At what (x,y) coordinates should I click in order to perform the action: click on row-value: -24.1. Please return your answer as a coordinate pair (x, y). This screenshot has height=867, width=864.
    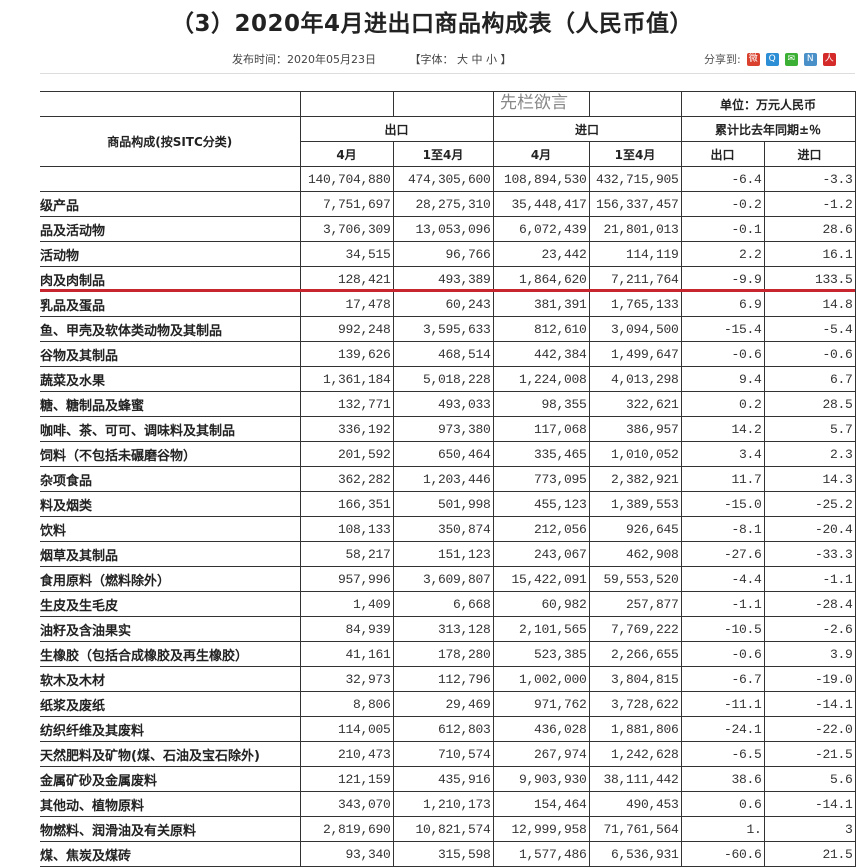
    Looking at the image, I should click on (722, 729).